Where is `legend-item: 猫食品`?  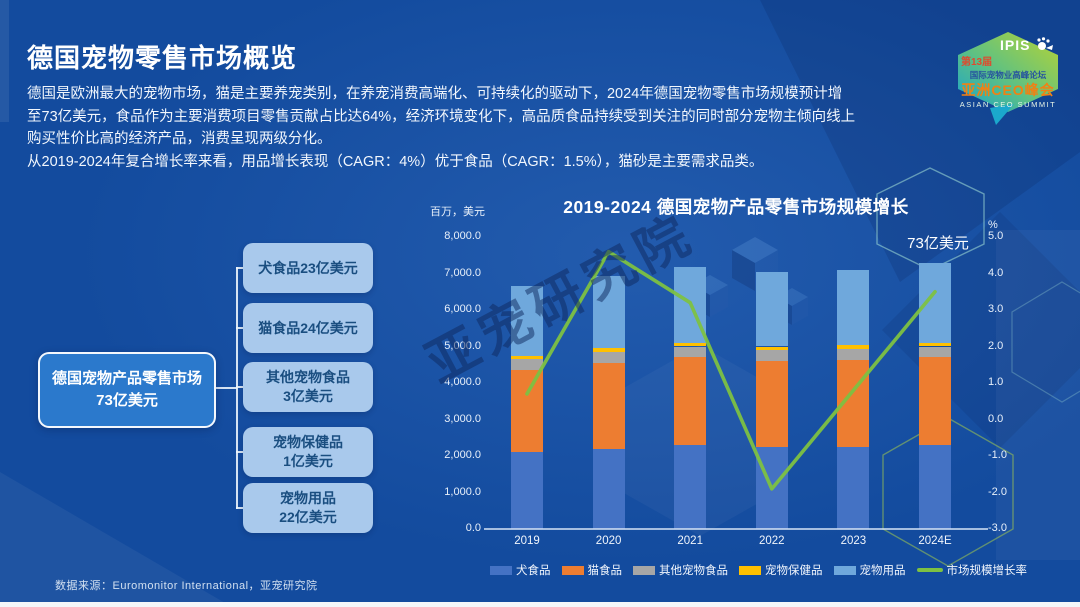 legend-item: 猫食品 is located at coordinates (592, 570).